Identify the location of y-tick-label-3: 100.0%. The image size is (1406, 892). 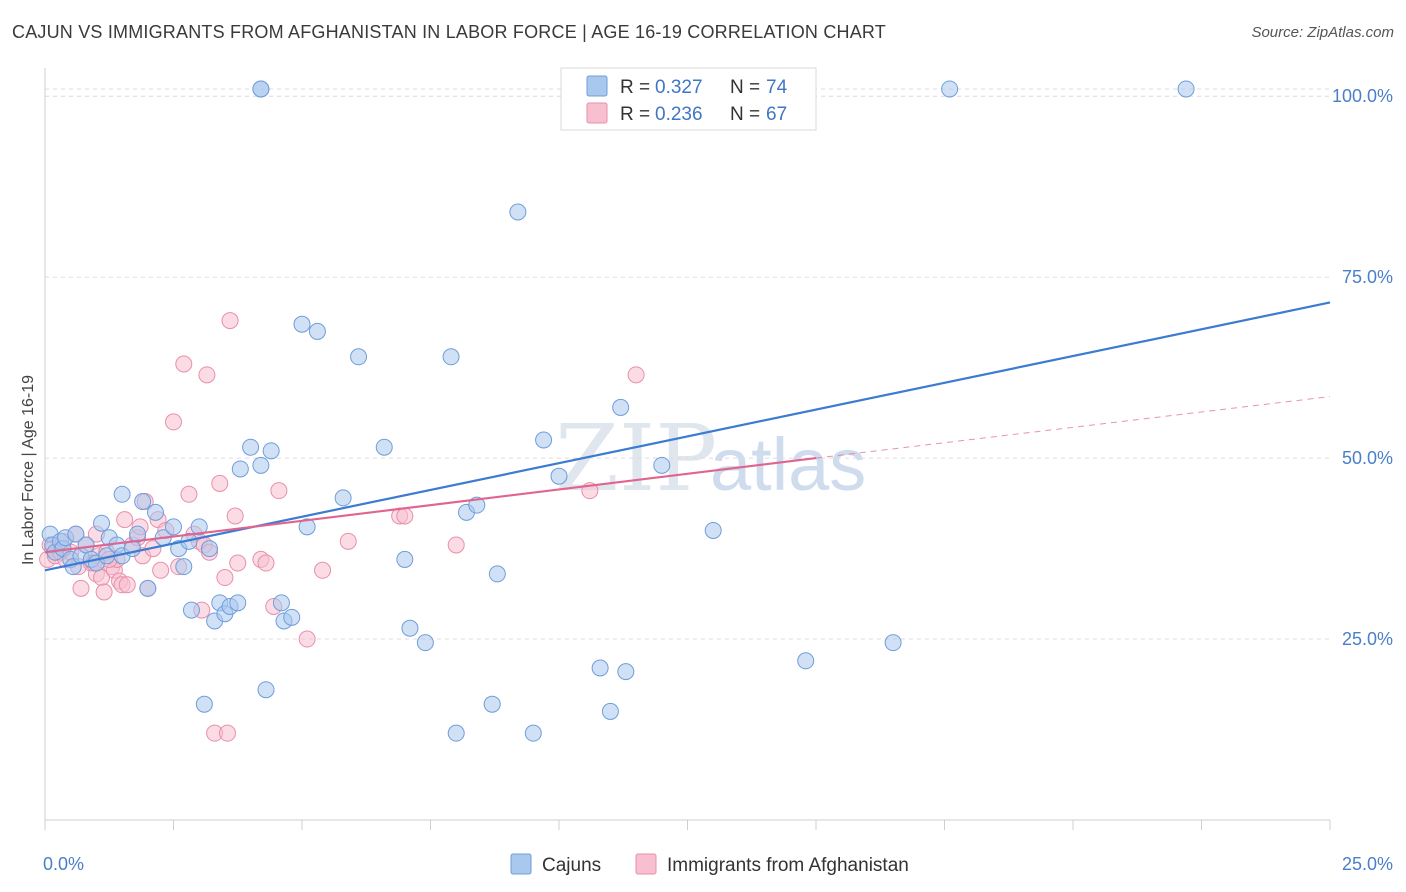
(1362, 96).